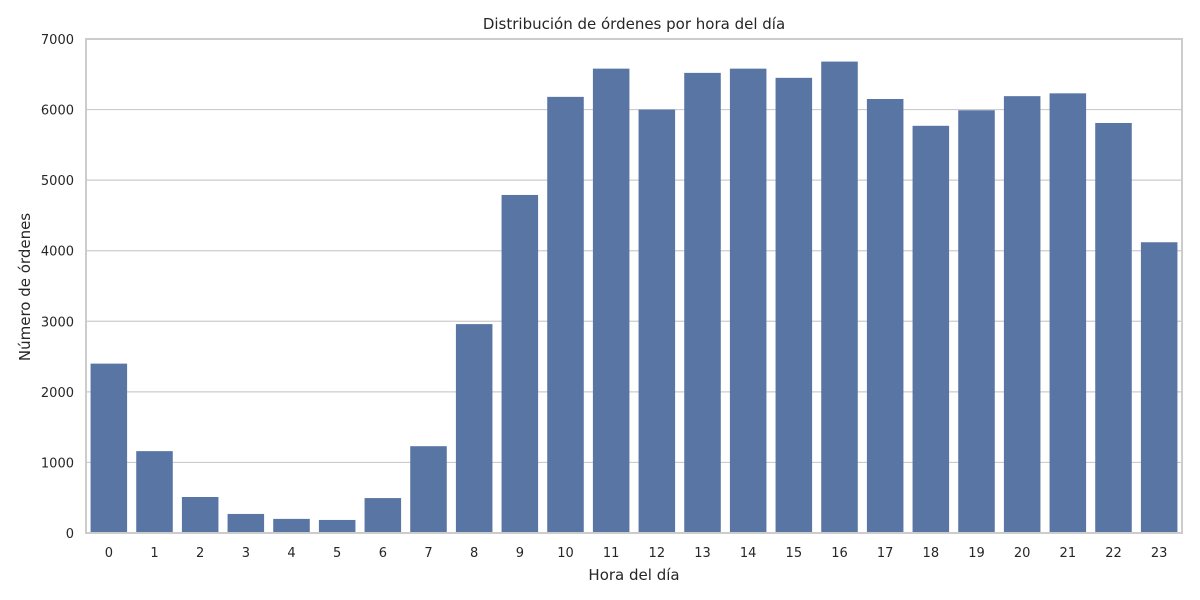 This screenshot has width=1200, height=600. I want to click on chart-title: Distribución de órdenes por hora del día, so click(634, 24).